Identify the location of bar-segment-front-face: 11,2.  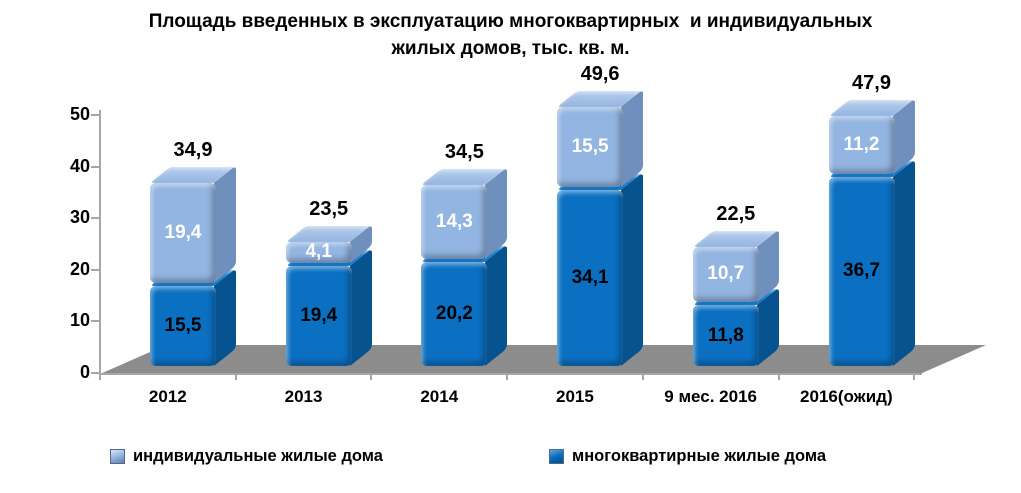
(861, 144).